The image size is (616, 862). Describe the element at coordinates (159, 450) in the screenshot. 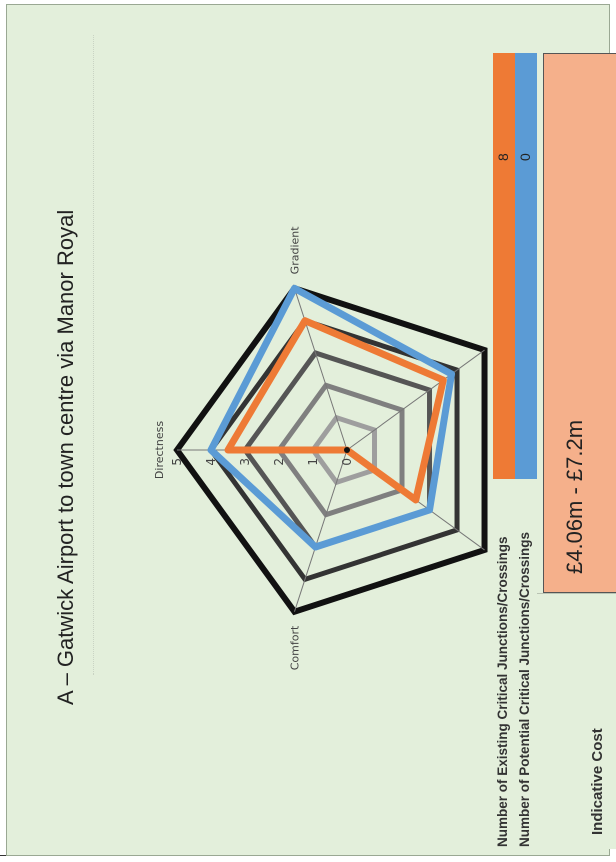

I see `axis-label-directness: Directness` at that location.